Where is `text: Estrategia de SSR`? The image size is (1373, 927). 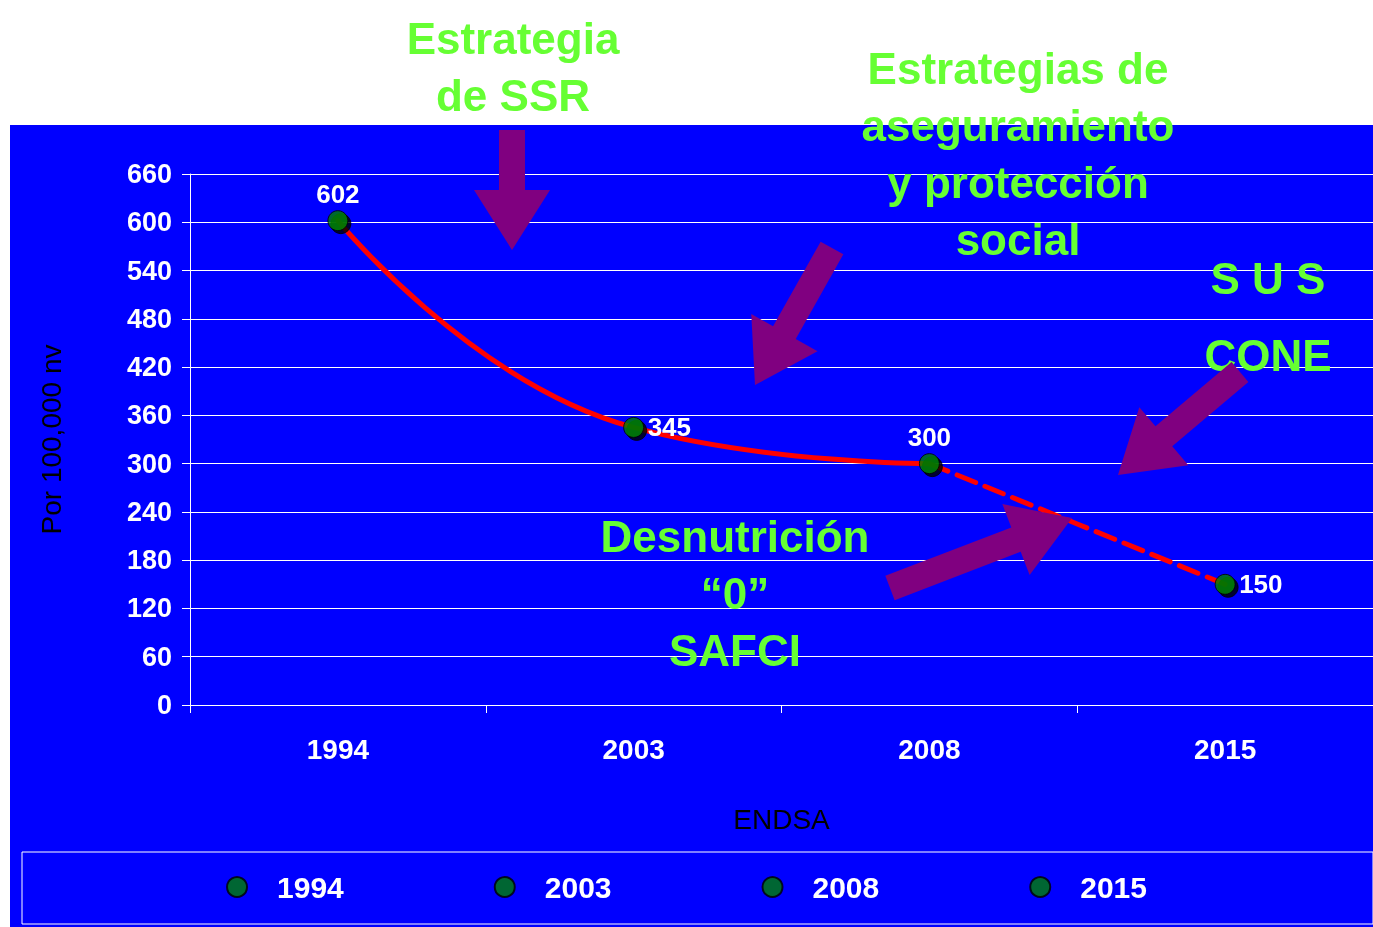
text: Estrategia de SSR is located at coordinates (513, 67).